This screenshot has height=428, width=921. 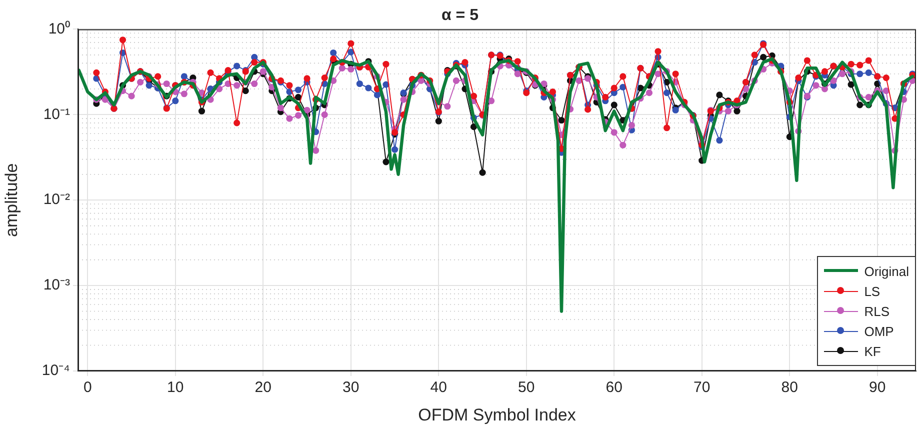 I want to click on x-tick-label: 70, so click(x=702, y=387).